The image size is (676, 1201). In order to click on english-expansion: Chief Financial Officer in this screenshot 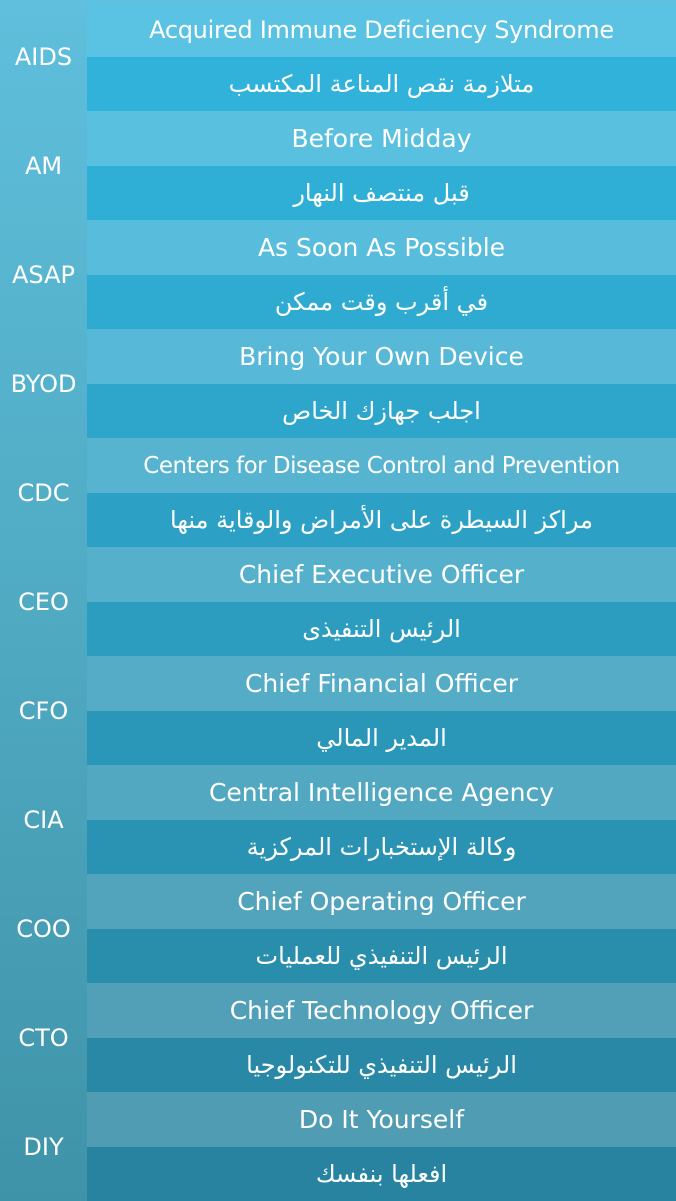, I will do `click(381, 683)`.